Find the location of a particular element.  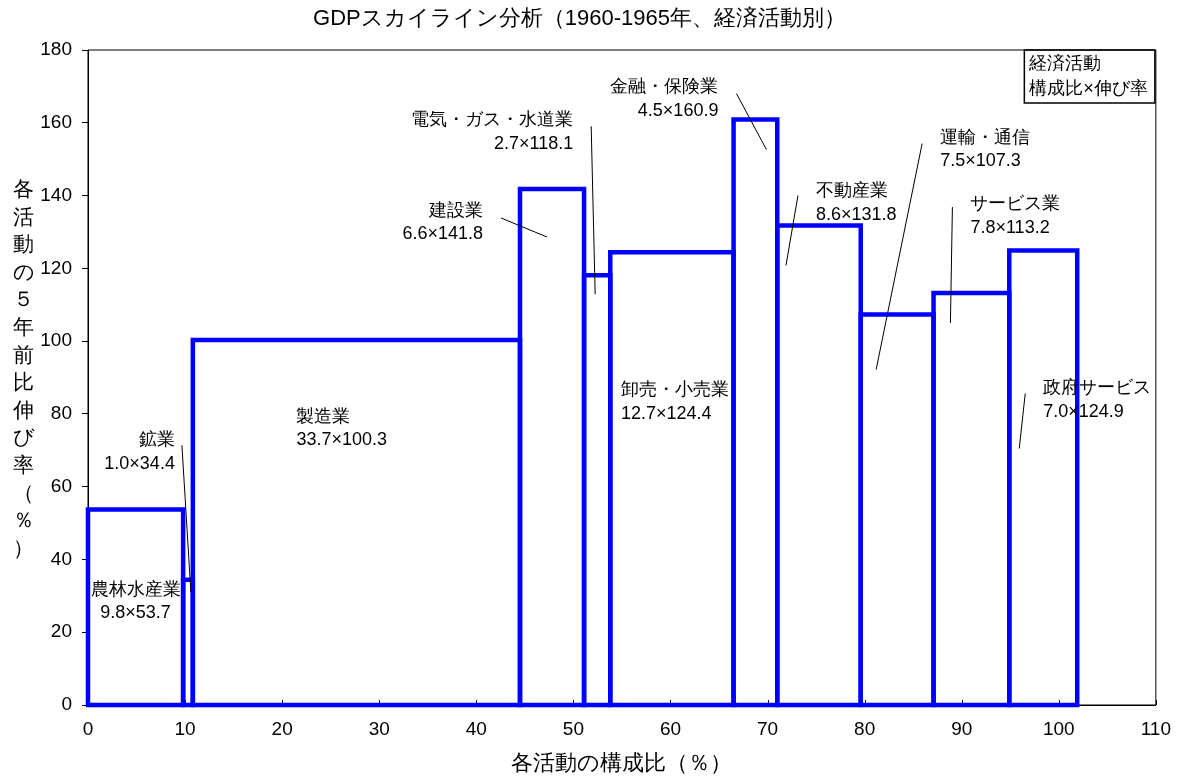

y-tick-label: 180 is located at coordinates (56, 49).